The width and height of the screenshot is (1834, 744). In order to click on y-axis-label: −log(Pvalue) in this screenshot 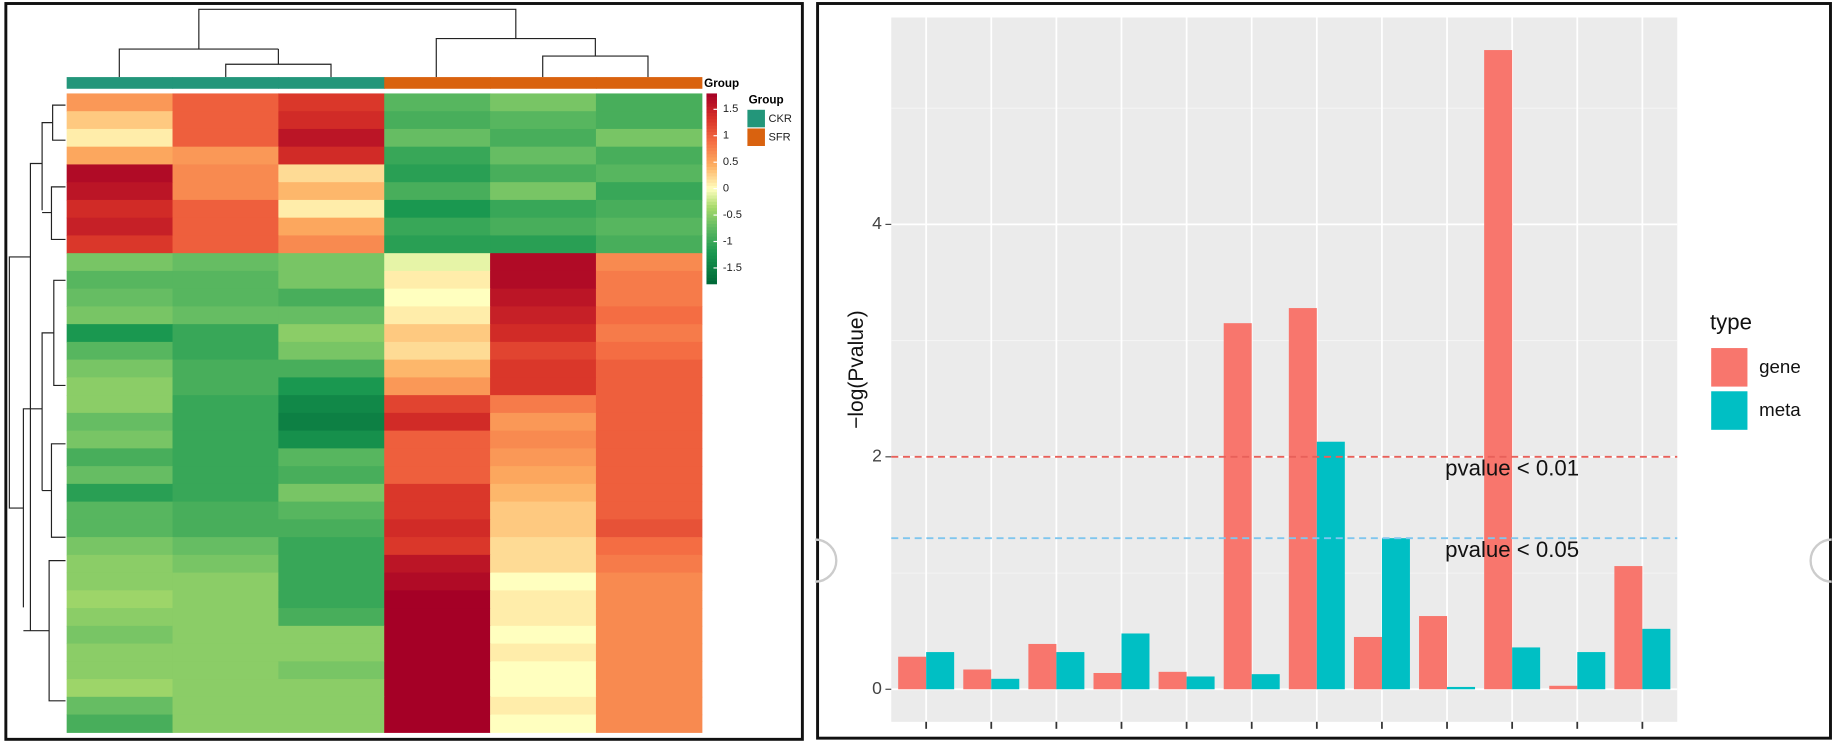, I will do `click(856, 369)`.